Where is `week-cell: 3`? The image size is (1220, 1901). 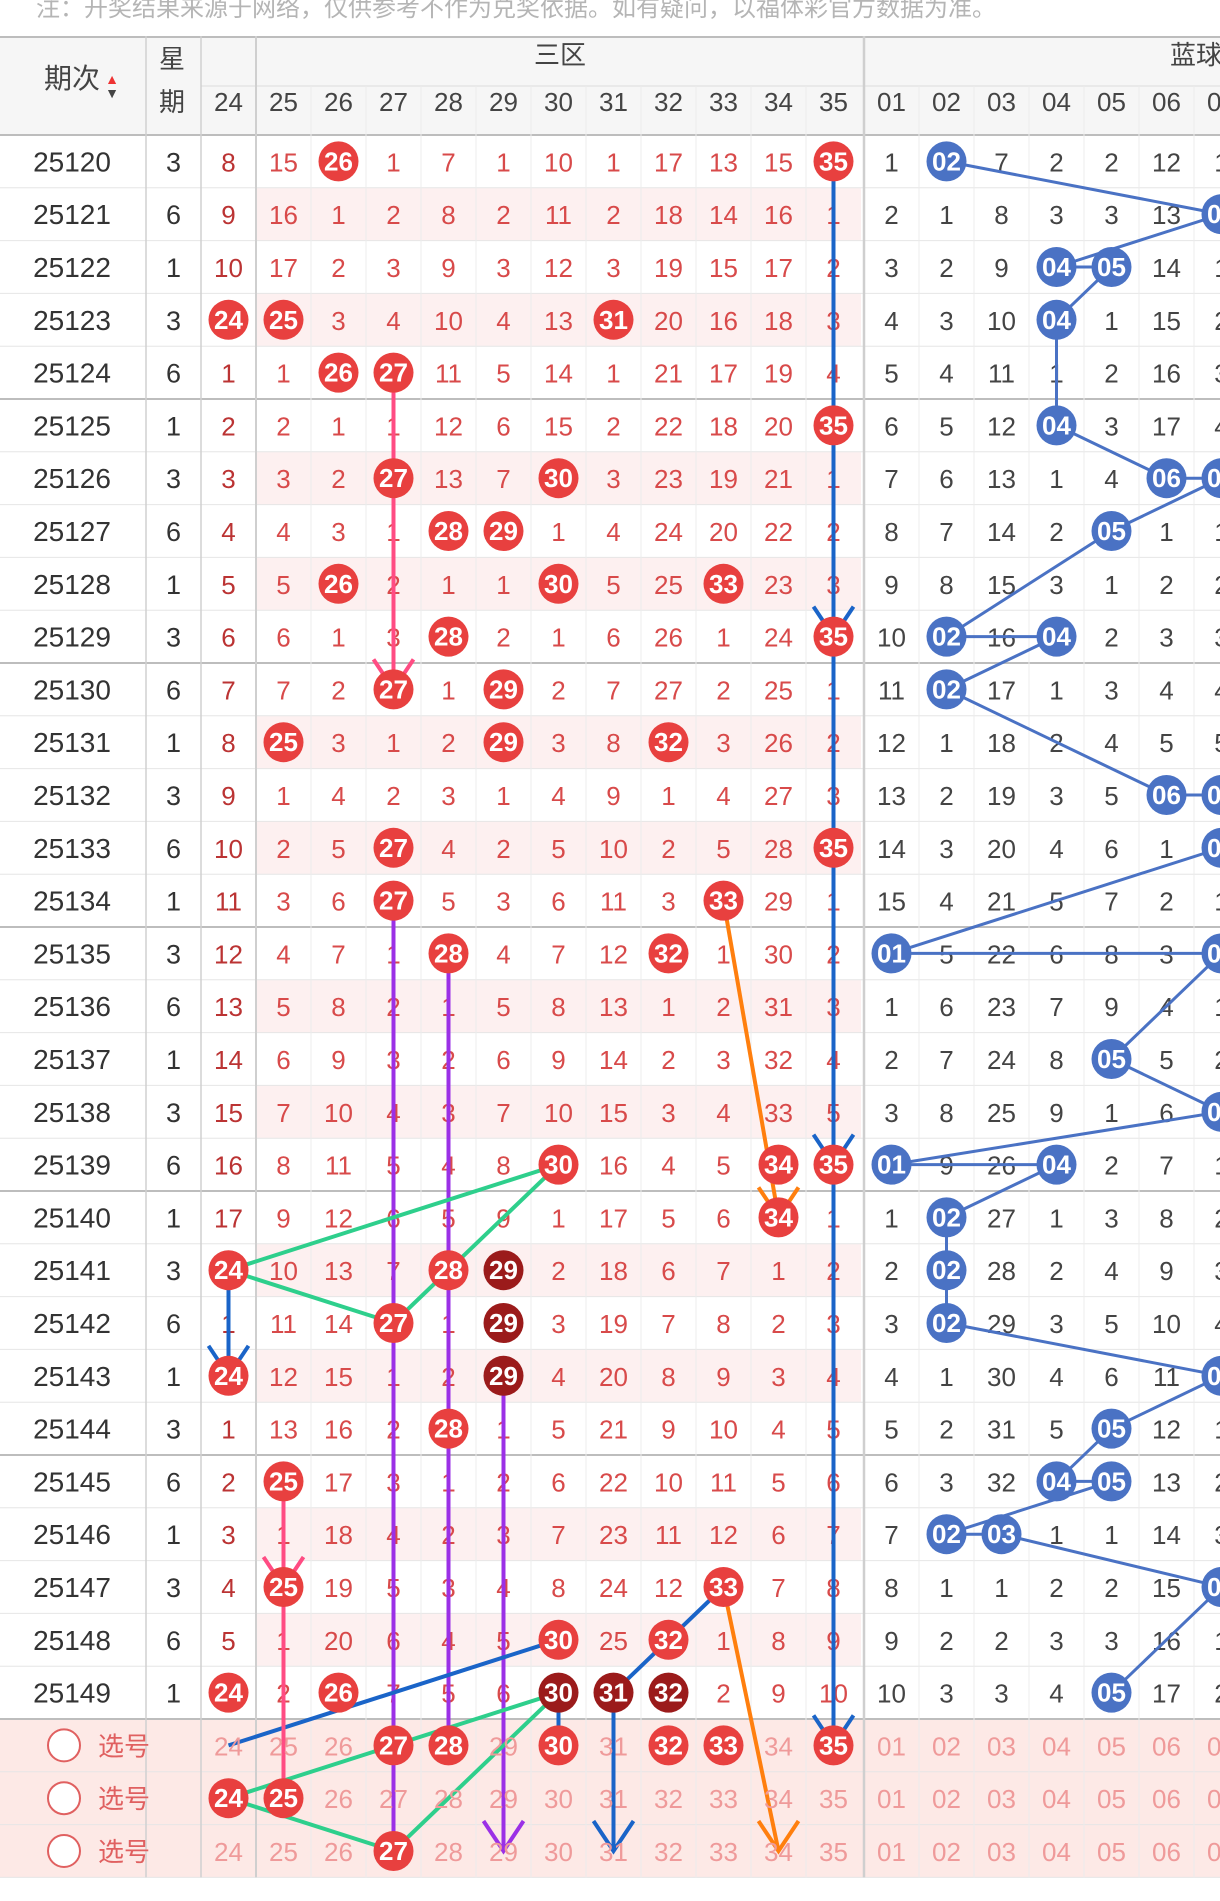
week-cell: 3 is located at coordinates (173, 479).